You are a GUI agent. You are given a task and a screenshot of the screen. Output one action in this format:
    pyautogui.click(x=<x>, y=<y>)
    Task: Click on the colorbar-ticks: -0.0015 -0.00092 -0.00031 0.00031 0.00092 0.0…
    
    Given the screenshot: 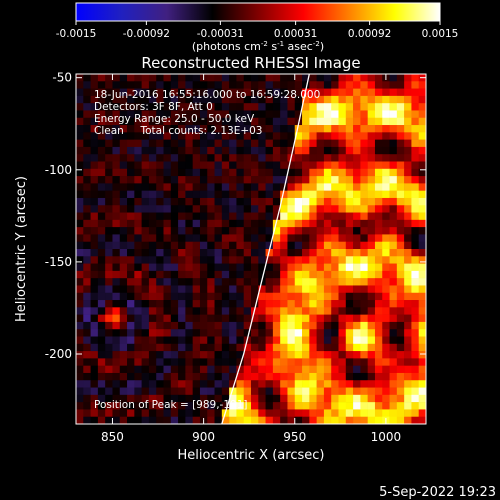 What is the action you would take?
    pyautogui.click(x=257, y=30)
    